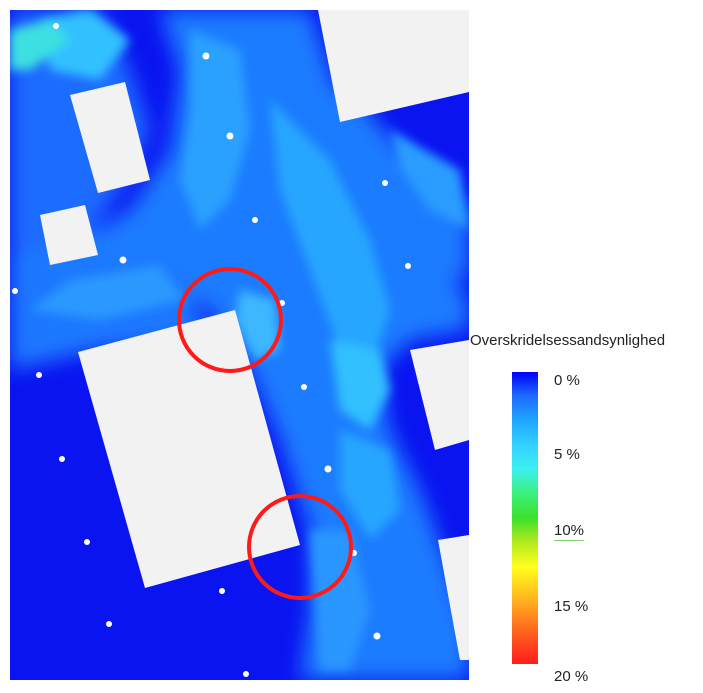 Image resolution: width=703 pixels, height=693 pixels. Describe the element at coordinates (567, 380) in the screenshot. I see `legend-tick-0: 0 %` at that location.